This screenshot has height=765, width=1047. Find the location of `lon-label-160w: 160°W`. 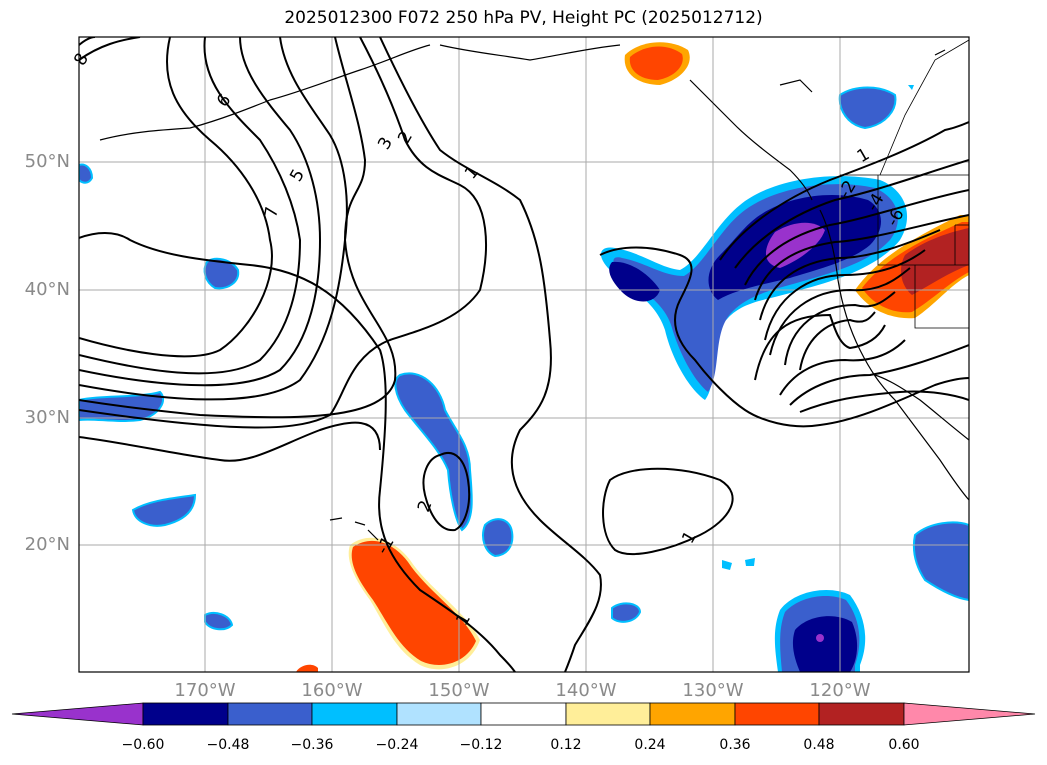

lon-label-160w: 160°W is located at coordinates (332, 690).